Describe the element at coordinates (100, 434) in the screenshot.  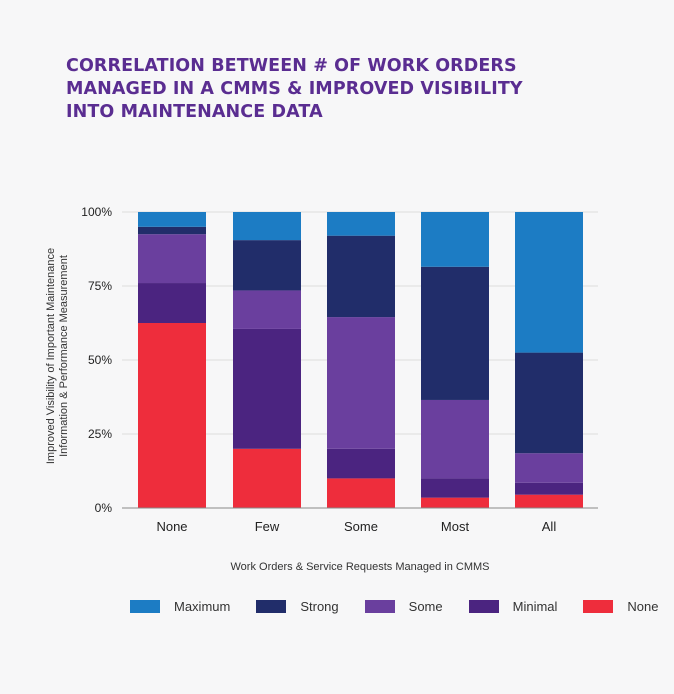
I see `y-tick-label: 25%` at that location.